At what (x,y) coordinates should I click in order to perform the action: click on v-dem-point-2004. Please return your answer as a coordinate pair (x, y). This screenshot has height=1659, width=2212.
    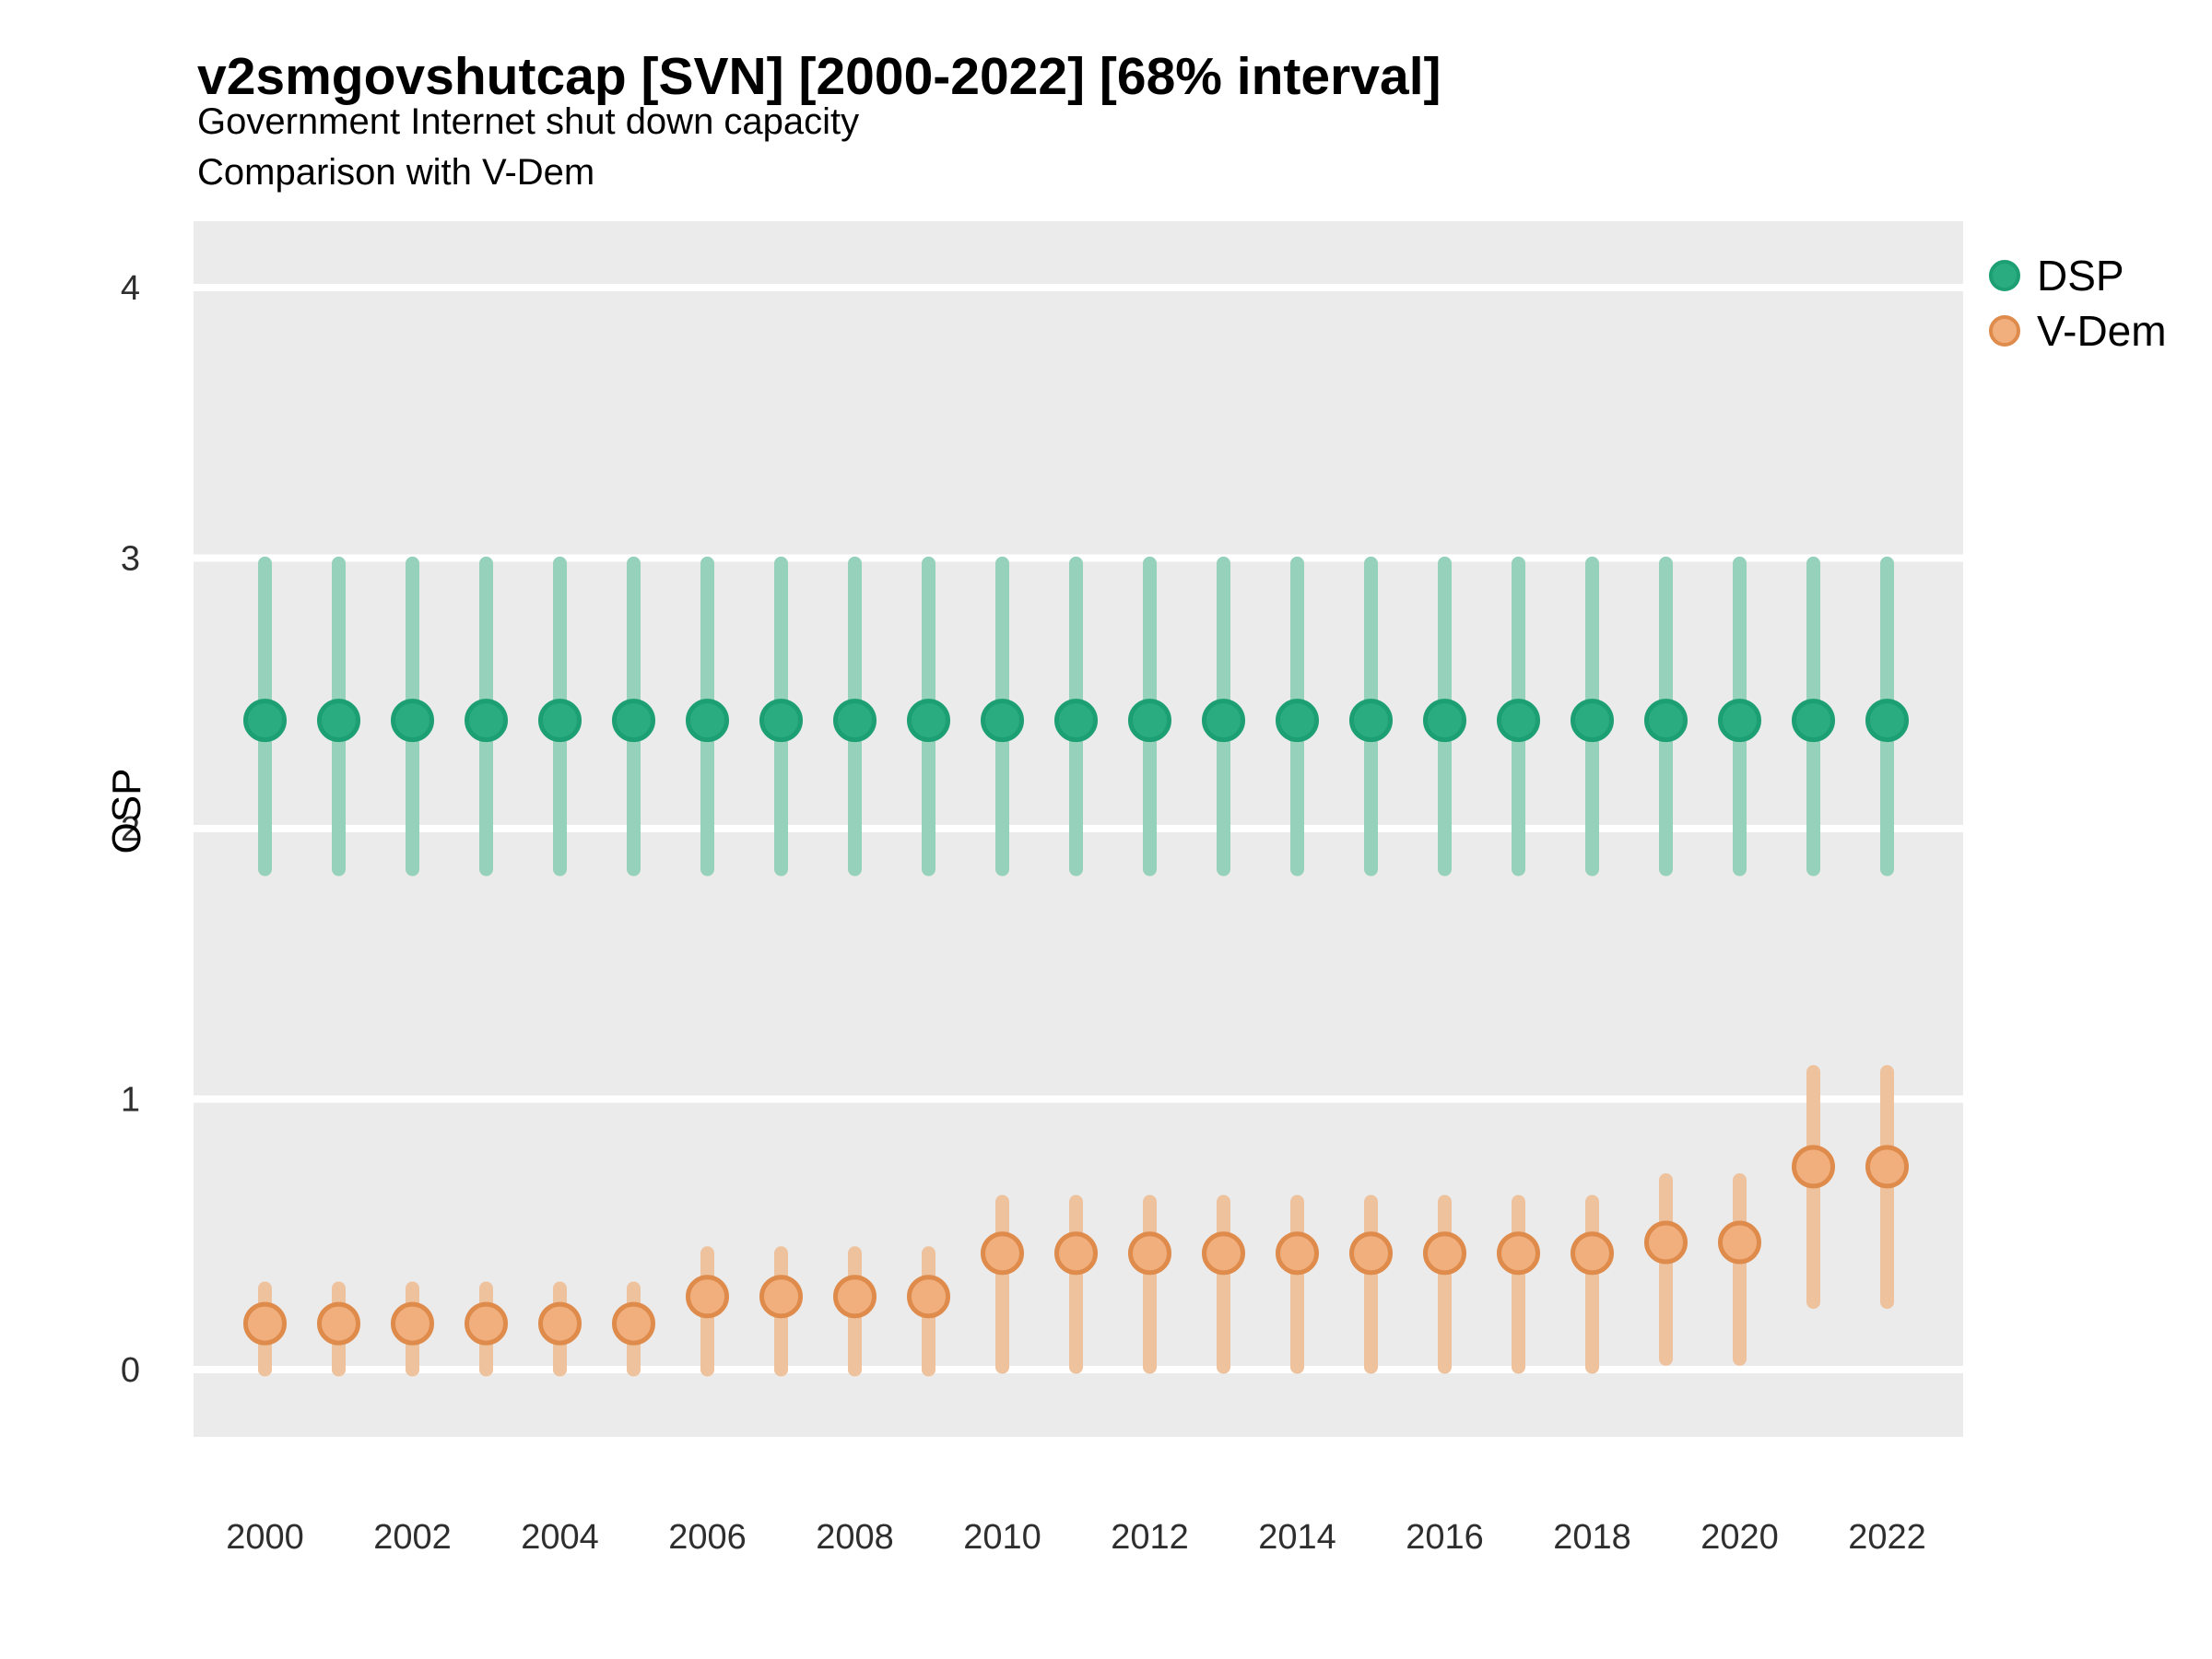
    Looking at the image, I should click on (560, 1323).